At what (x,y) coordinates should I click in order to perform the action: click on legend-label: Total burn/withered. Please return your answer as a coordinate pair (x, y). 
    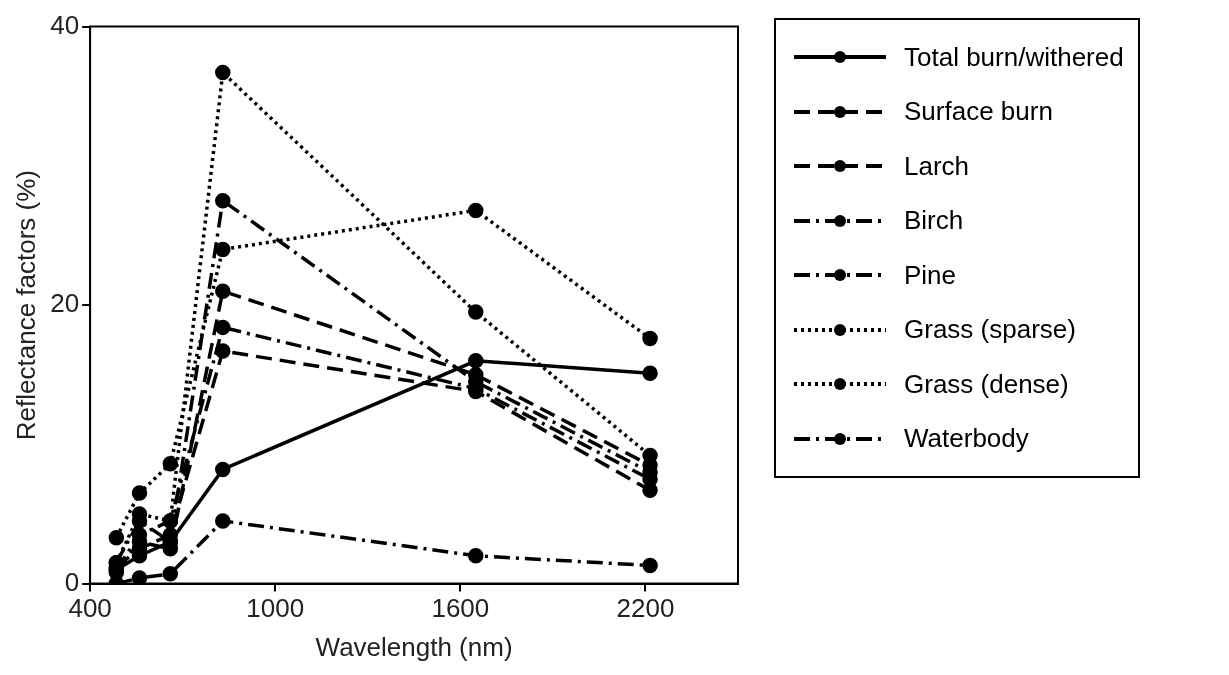
    Looking at the image, I should click on (1014, 57).